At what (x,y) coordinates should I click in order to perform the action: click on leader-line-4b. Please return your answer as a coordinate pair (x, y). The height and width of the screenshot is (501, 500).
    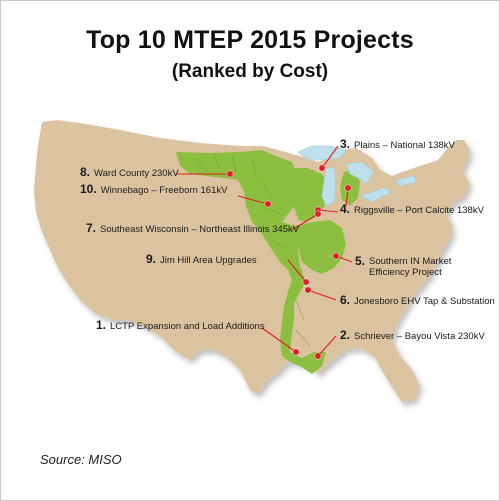
    Looking at the image, I should click on (347, 198).